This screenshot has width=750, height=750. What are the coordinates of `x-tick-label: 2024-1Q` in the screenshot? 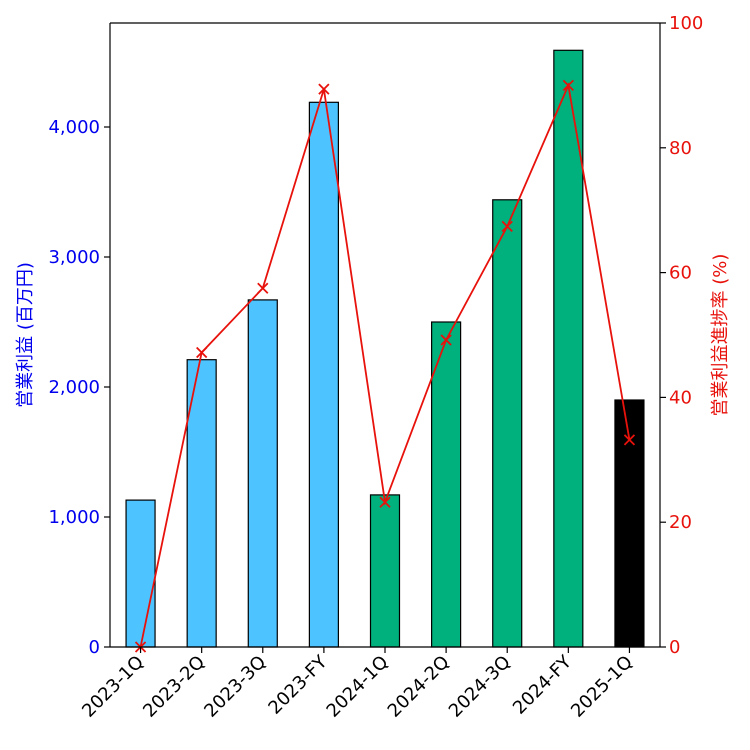 It's located at (358, 687).